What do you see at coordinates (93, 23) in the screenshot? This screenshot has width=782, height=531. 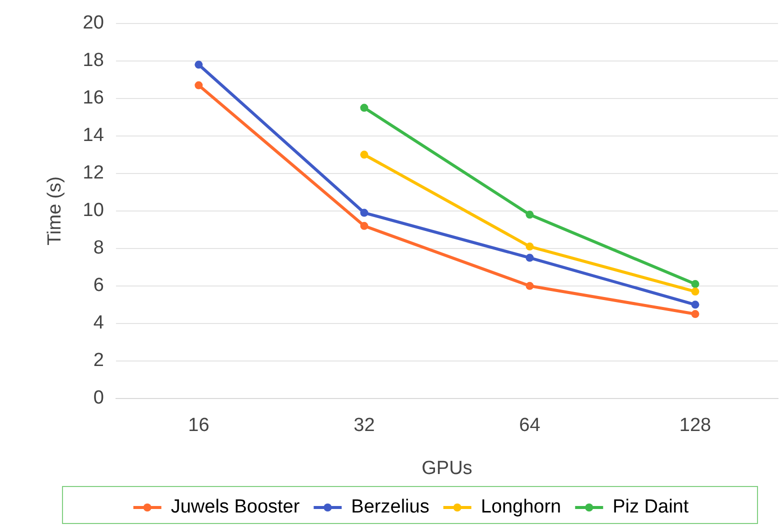 I see `y-tick-label: 20` at bounding box center [93, 23].